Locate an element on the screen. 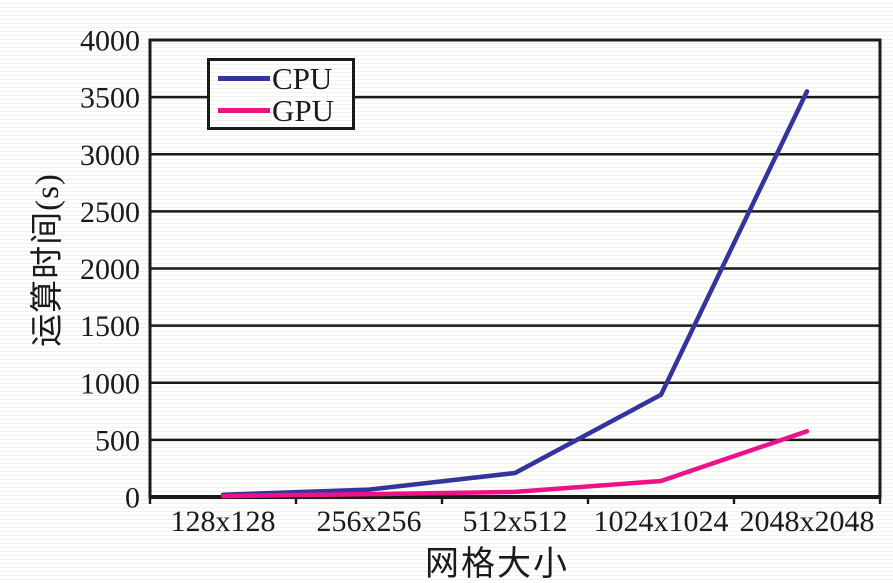 This screenshot has height=583, width=893. legend-item-gpu: GPU is located at coordinates (285, 110).